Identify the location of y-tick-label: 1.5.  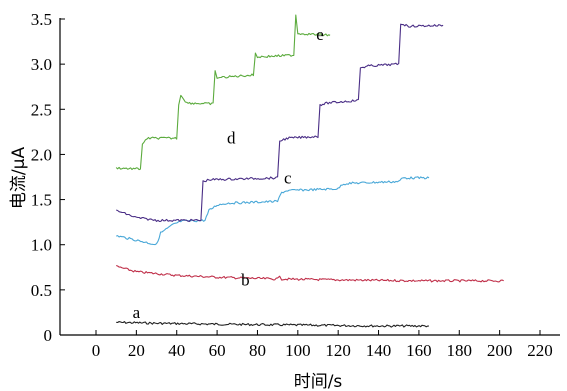
(41, 200).